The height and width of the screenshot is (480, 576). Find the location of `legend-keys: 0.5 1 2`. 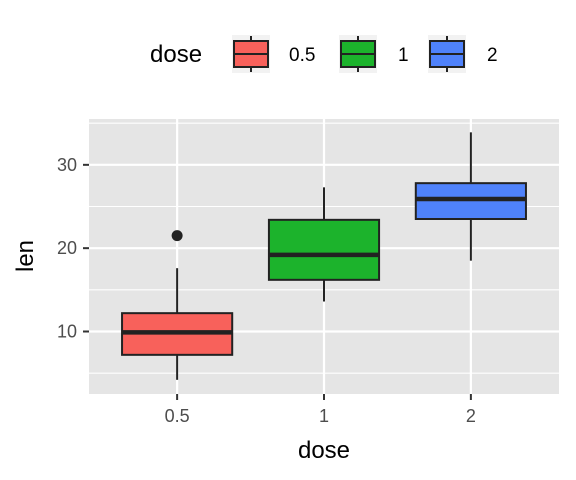

legend-keys: 0.5 1 2 is located at coordinates (365, 54).